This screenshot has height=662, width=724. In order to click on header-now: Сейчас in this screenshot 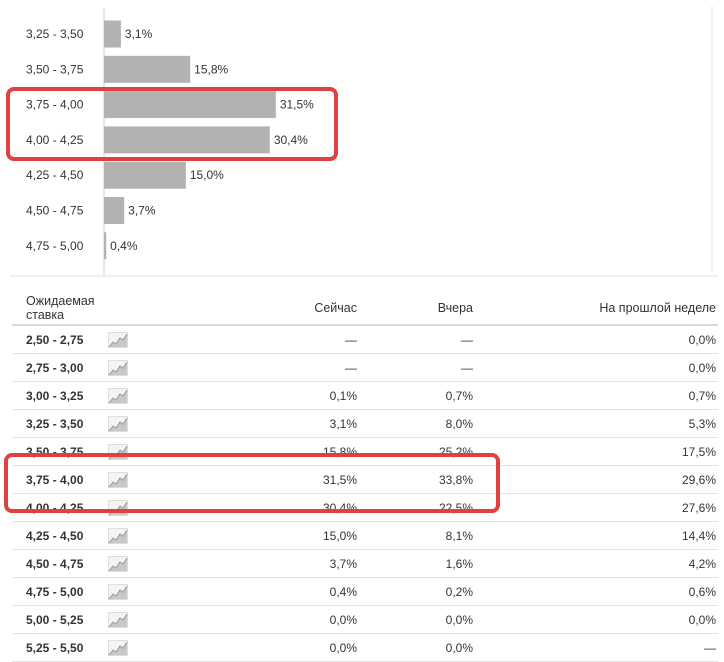, I will do `click(309, 309)`.